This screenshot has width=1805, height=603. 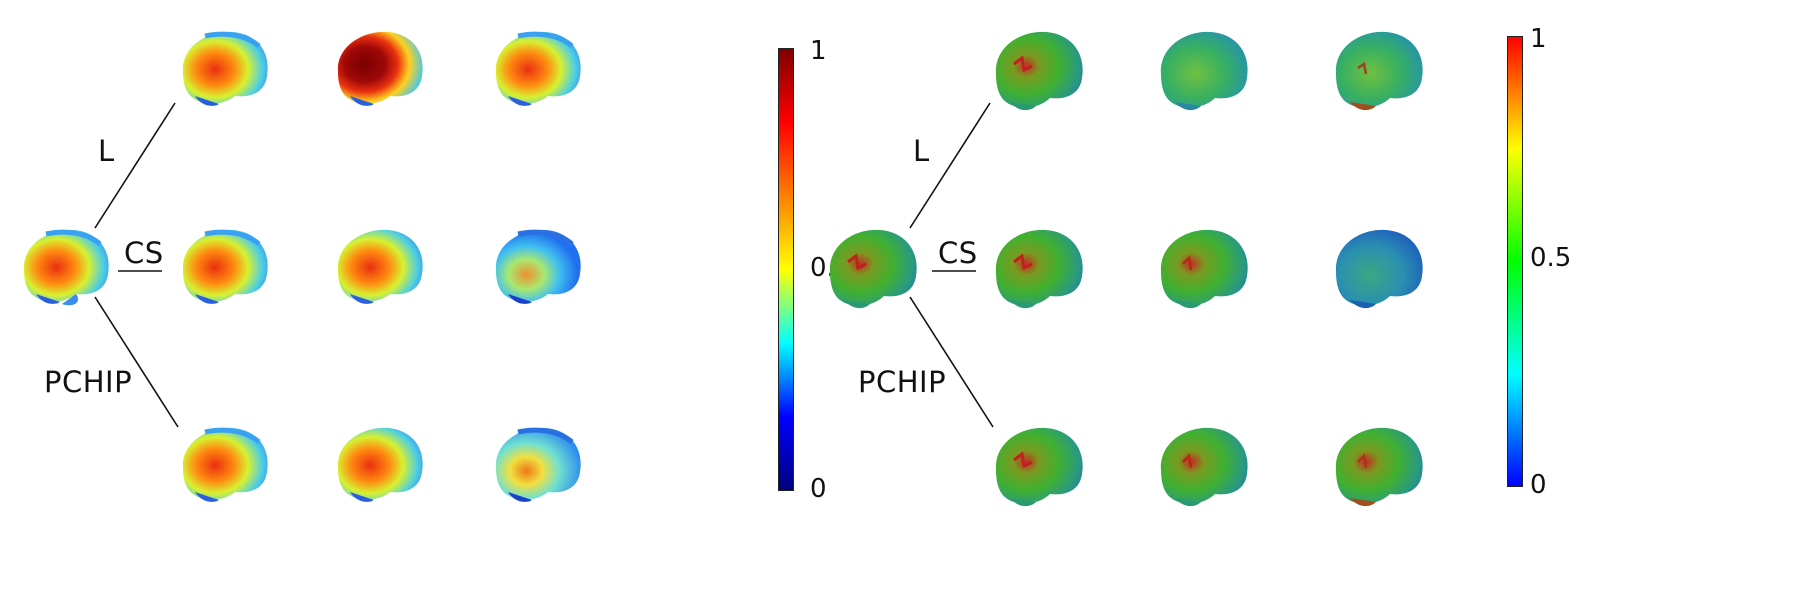 What do you see at coordinates (1551, 258) in the screenshot?
I see `colorbar-right-tick-mid: 0.5` at bounding box center [1551, 258].